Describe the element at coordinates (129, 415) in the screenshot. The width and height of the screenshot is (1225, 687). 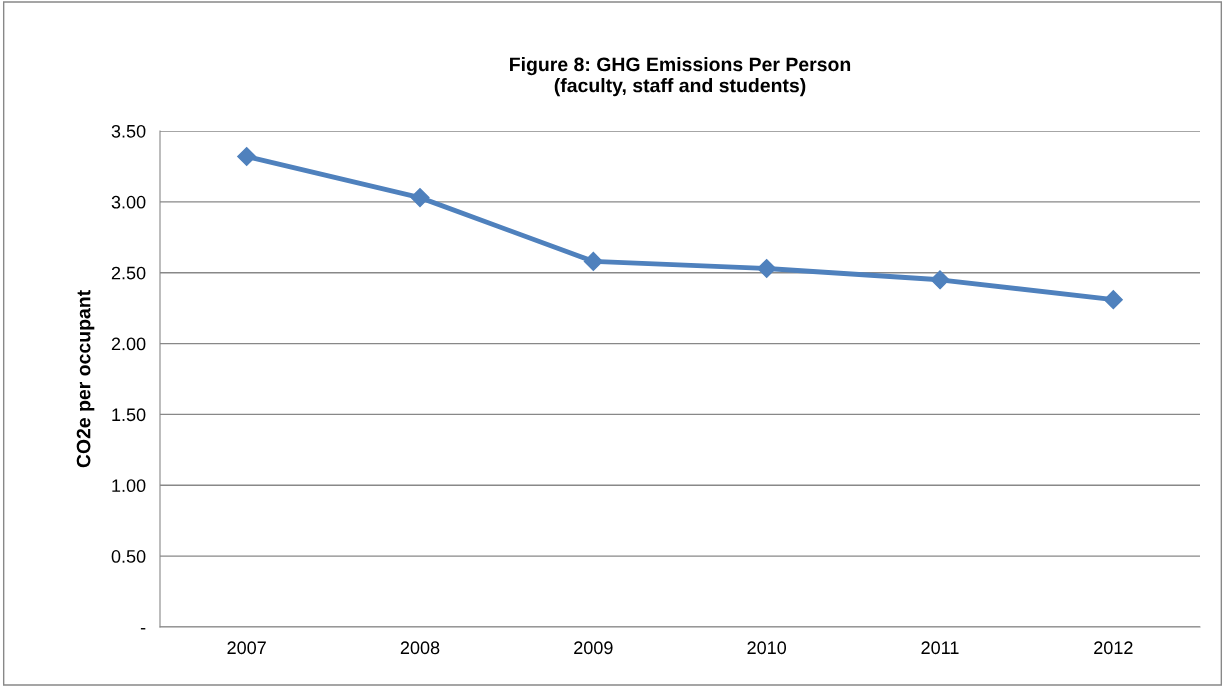
I see `y-tick-label: 1.50` at that location.